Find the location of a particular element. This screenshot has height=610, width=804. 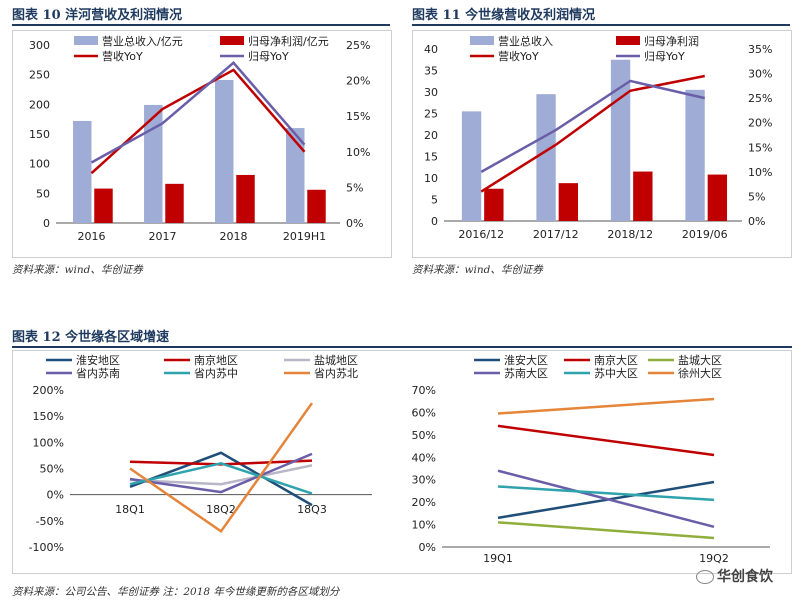

legend-label: 归母YoY is located at coordinates (268, 56).